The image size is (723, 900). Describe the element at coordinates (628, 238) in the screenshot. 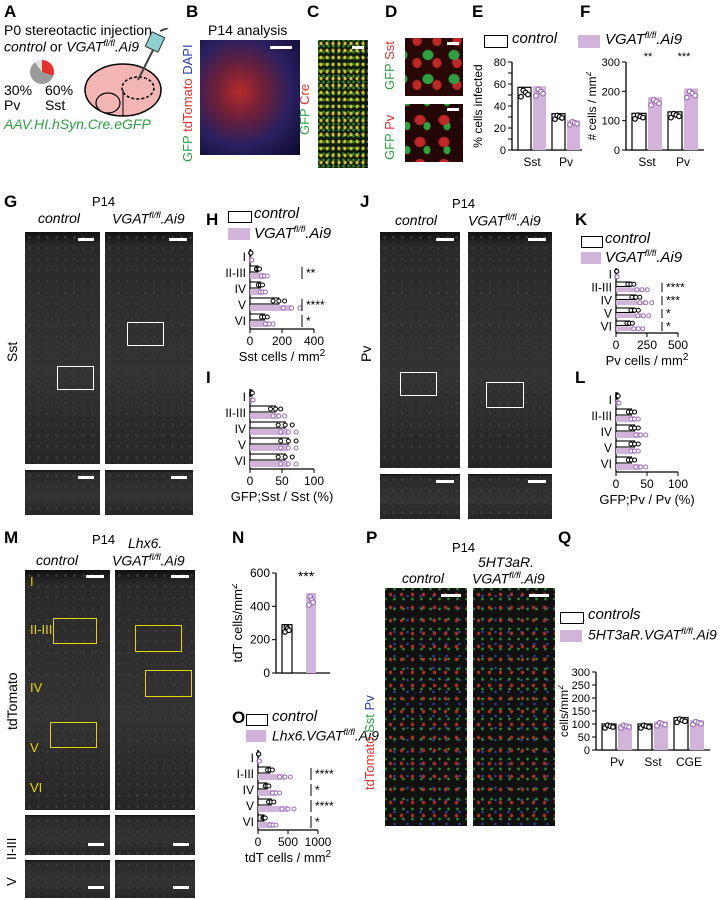

I see `k-legend-control-label: control` at that location.